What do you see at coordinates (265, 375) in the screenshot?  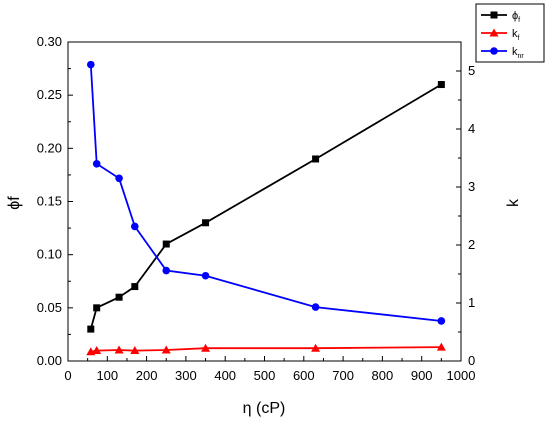 I see `x-tick-label: 500` at bounding box center [265, 375].